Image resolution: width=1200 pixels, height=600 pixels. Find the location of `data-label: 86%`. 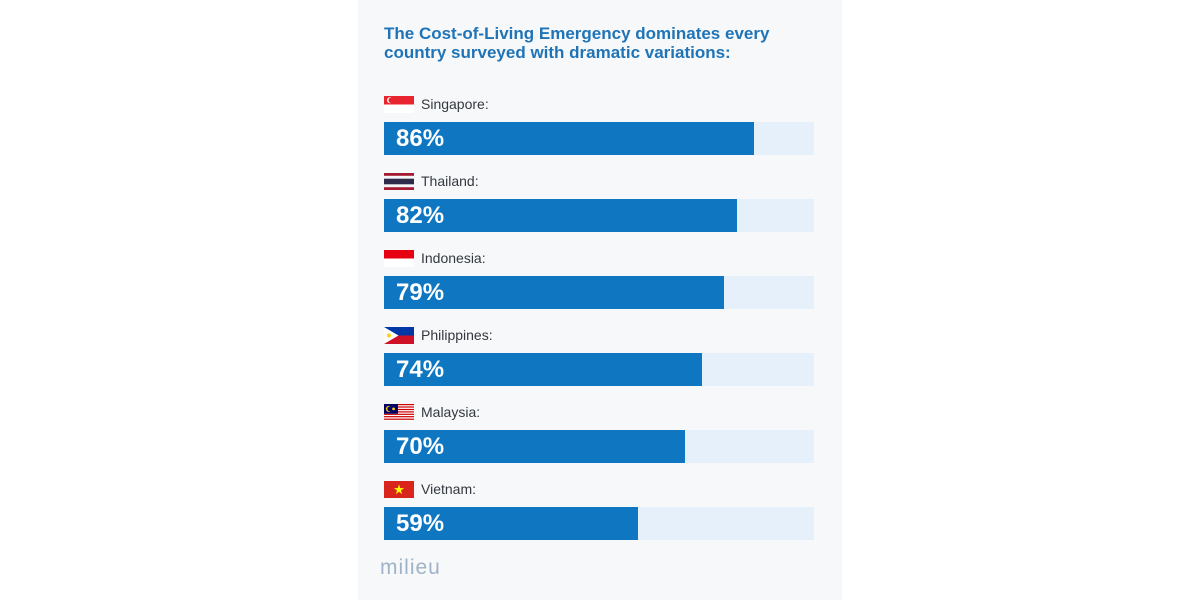

data-label: 86% is located at coordinates (420, 138).